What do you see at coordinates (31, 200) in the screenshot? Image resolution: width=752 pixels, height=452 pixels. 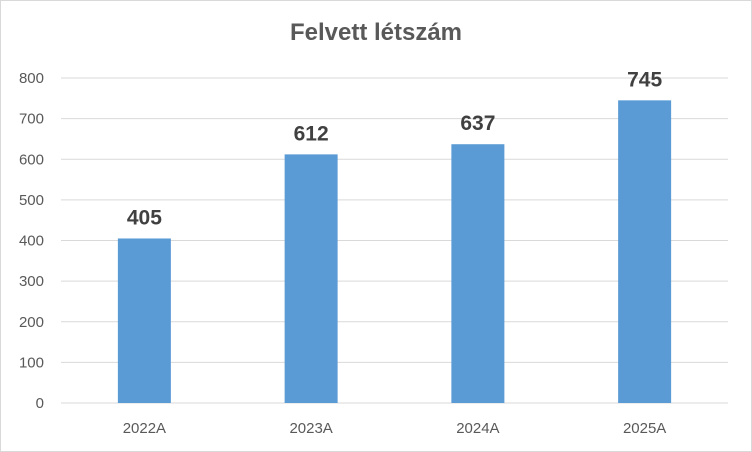 I see `y-tick-label: 500` at bounding box center [31, 200].